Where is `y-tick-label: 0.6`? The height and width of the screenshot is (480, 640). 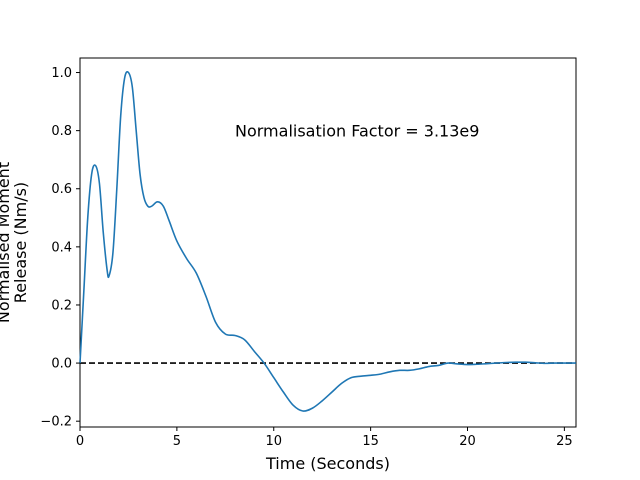 y-tick-label: 0.6 is located at coordinates (61, 189).